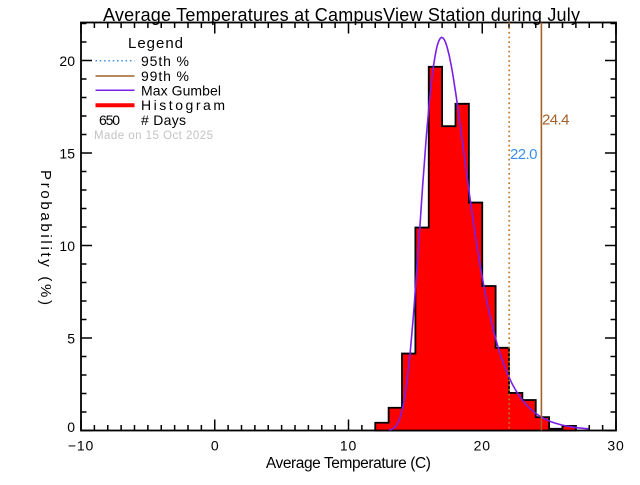  I want to click on svg-text: Probability (%), so click(45, 237).